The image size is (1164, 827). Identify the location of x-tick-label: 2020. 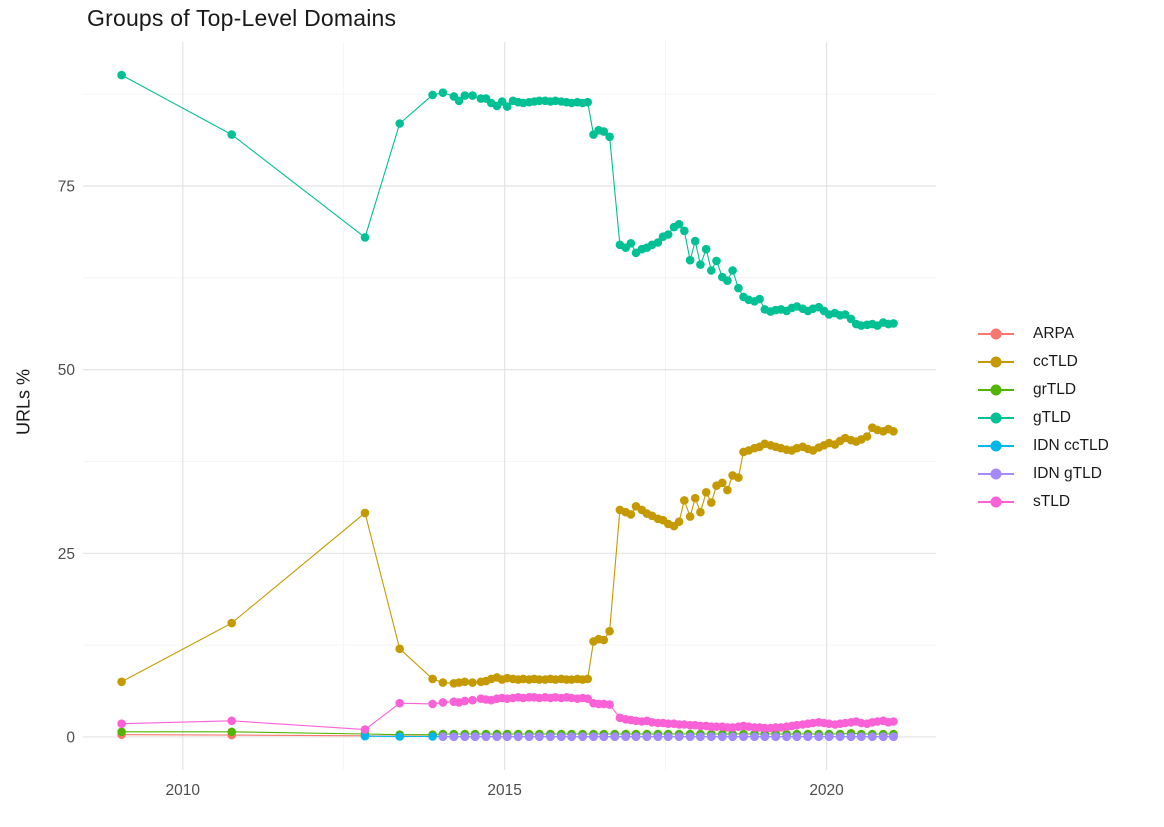
(826, 790).